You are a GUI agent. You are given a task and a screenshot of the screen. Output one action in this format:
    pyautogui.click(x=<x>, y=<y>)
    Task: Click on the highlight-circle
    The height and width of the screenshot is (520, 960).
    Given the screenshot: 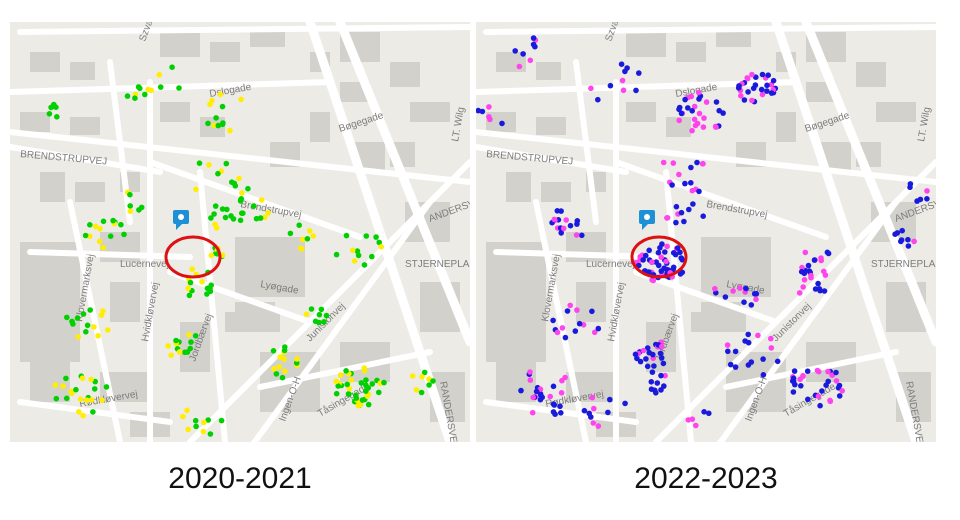 What is the action you would take?
    pyautogui.click(x=193, y=257)
    